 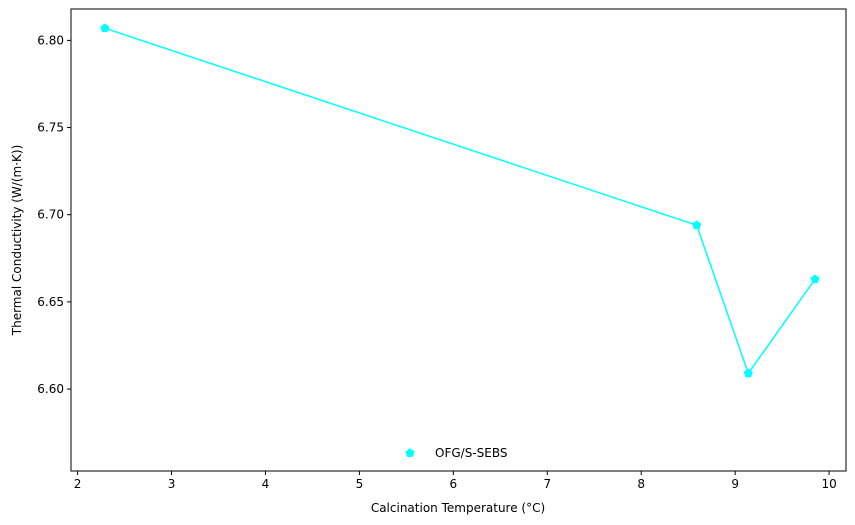 I want to click on legend-marker-icon, so click(x=410, y=452).